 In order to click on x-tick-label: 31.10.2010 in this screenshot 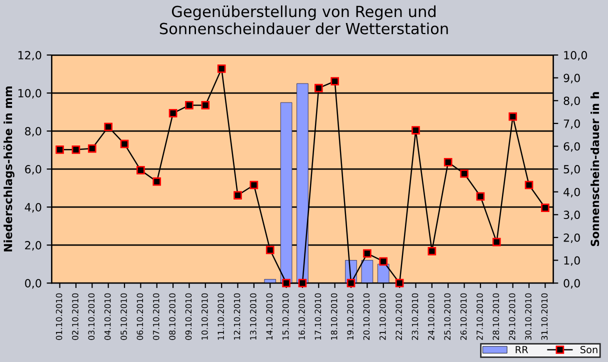, I will do `click(544, 316)`.